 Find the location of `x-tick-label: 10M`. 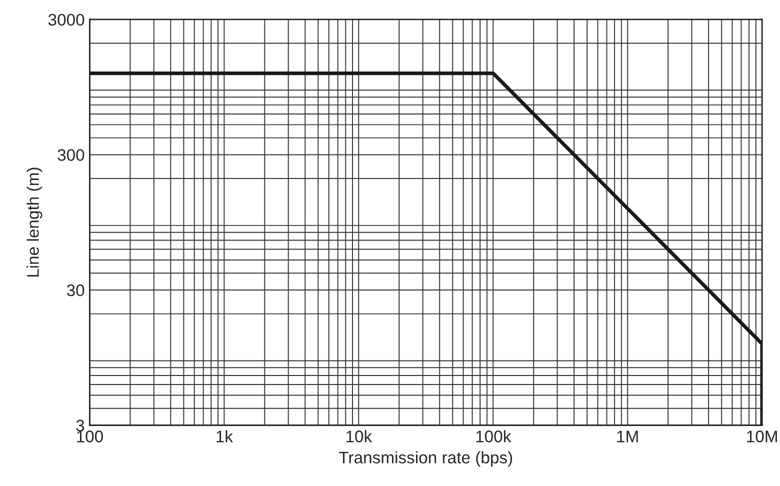

x-tick-label: 10M is located at coordinates (762, 436).